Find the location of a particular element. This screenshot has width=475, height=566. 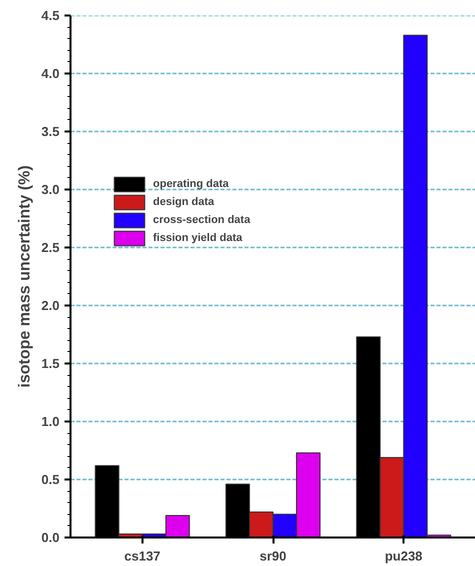

y-tick-label: 0.0 is located at coordinates (50, 537).